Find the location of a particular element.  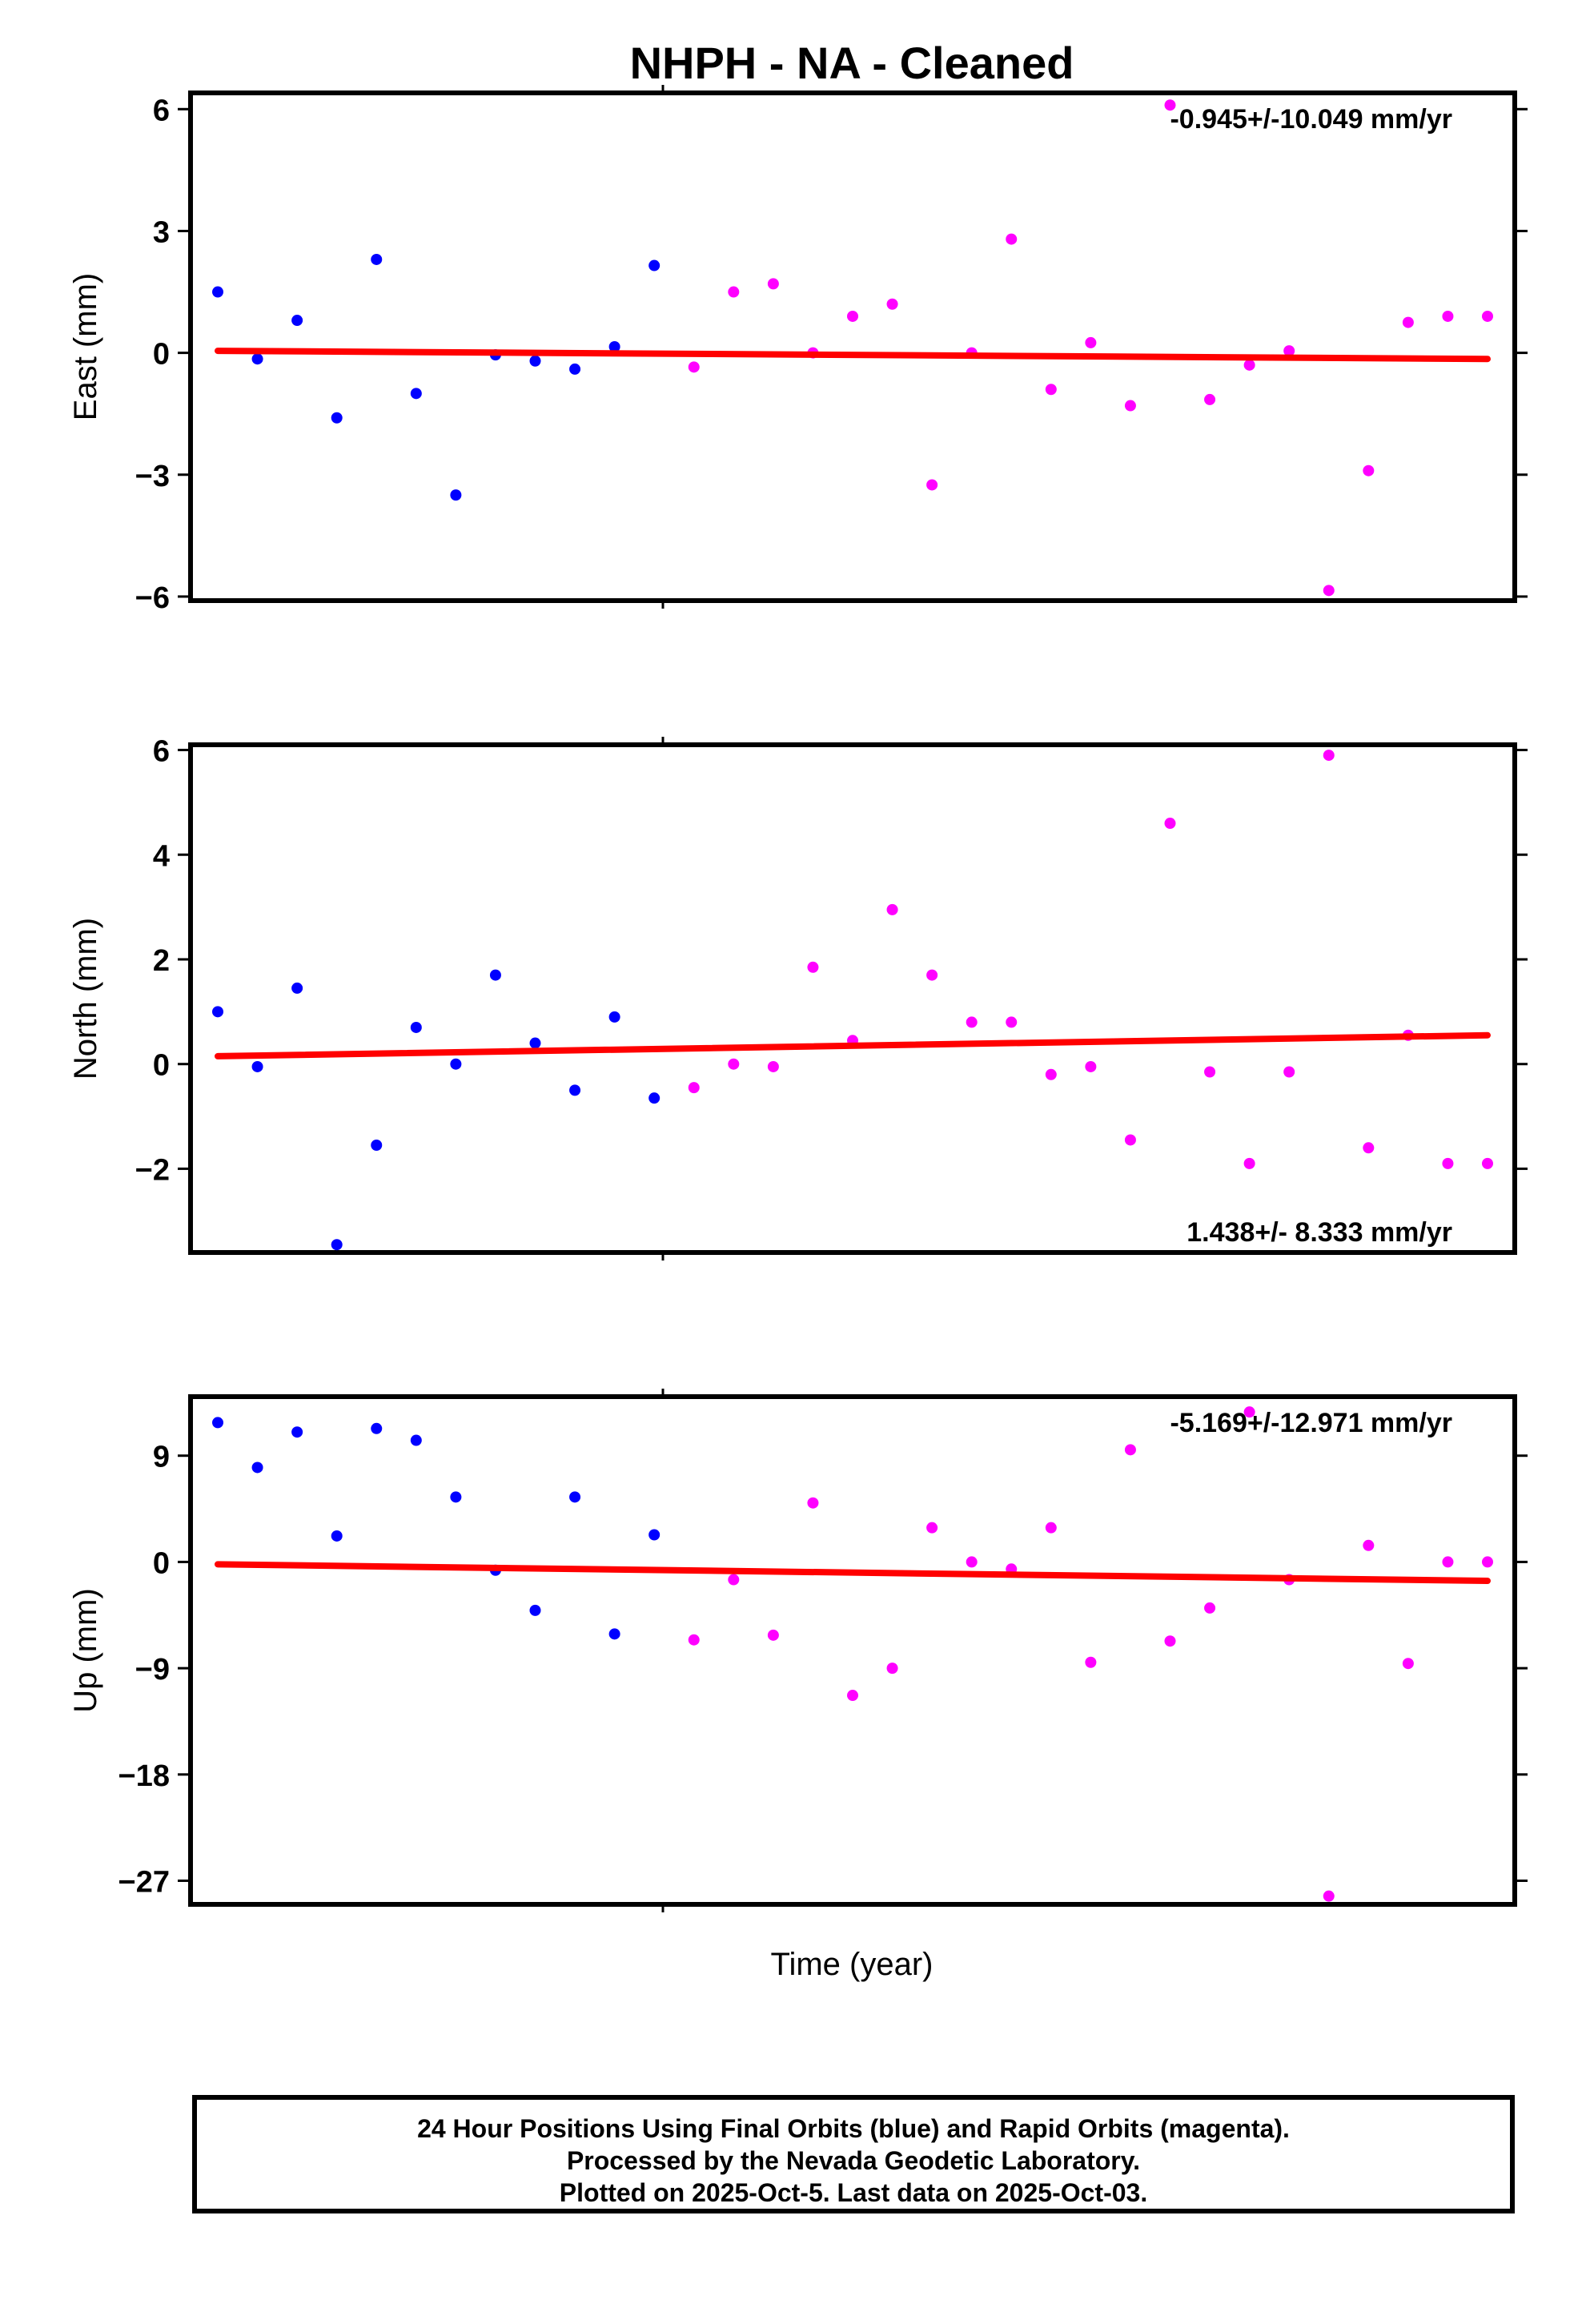

y-tick-label: −9 is located at coordinates (152, 1670).